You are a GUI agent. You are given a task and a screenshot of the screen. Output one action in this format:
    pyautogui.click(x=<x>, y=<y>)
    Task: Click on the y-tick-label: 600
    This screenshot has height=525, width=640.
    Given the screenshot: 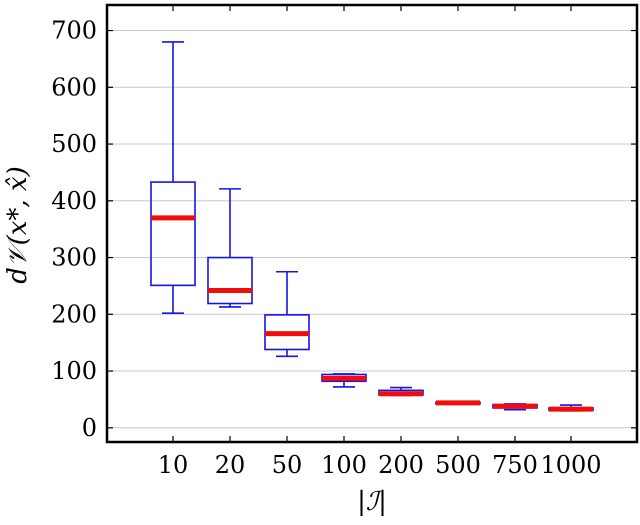 What is the action you would take?
    pyautogui.click(x=74, y=87)
    